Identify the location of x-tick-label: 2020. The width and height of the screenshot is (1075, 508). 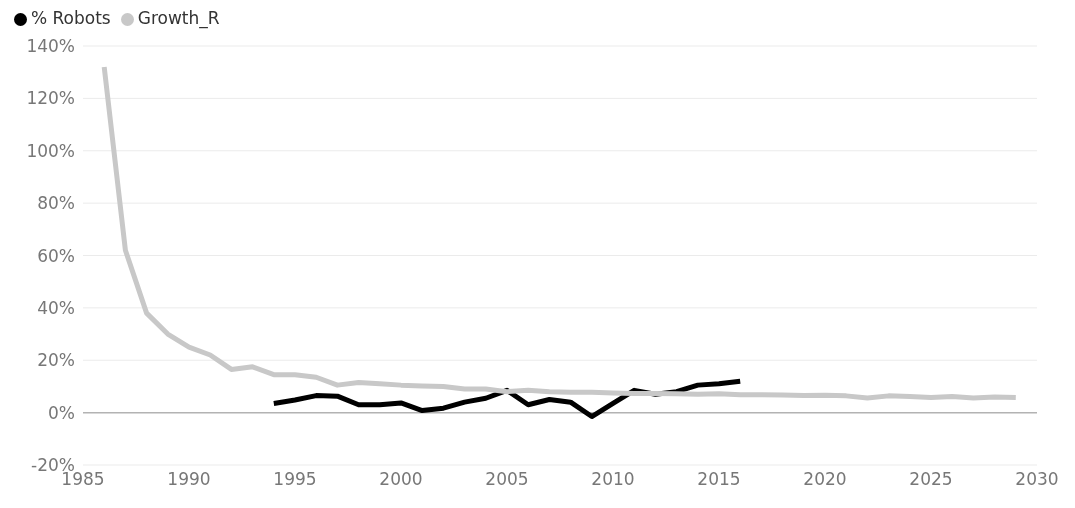
(825, 479).